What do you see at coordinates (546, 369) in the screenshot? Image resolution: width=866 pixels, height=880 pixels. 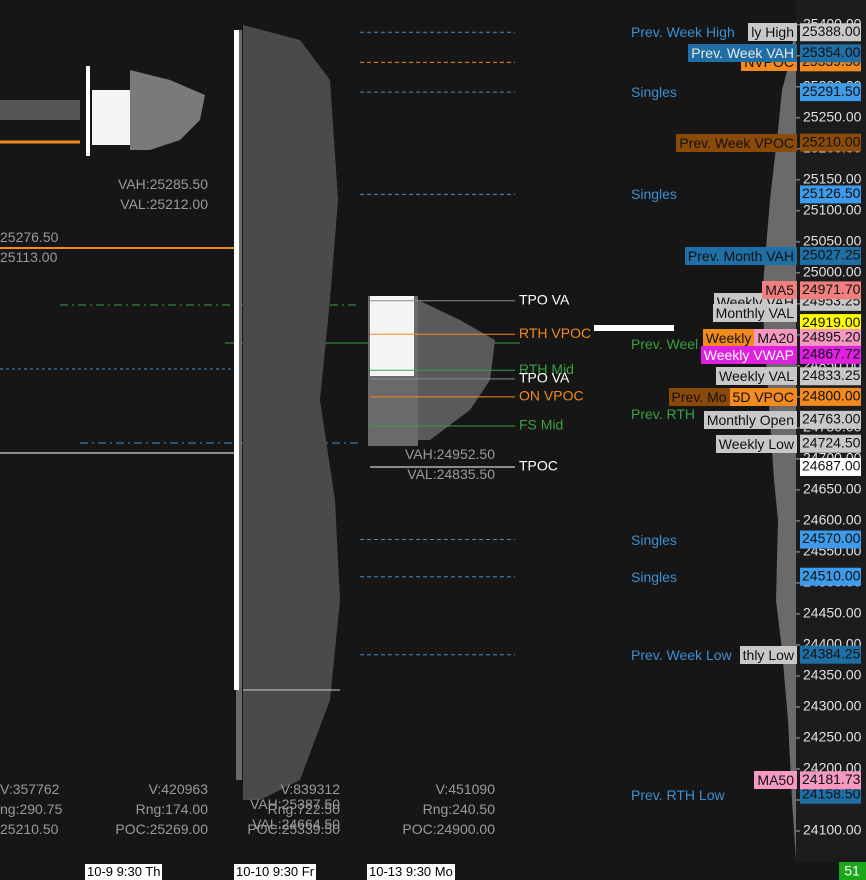 I see `annotation-label: RTH Mid` at bounding box center [546, 369].